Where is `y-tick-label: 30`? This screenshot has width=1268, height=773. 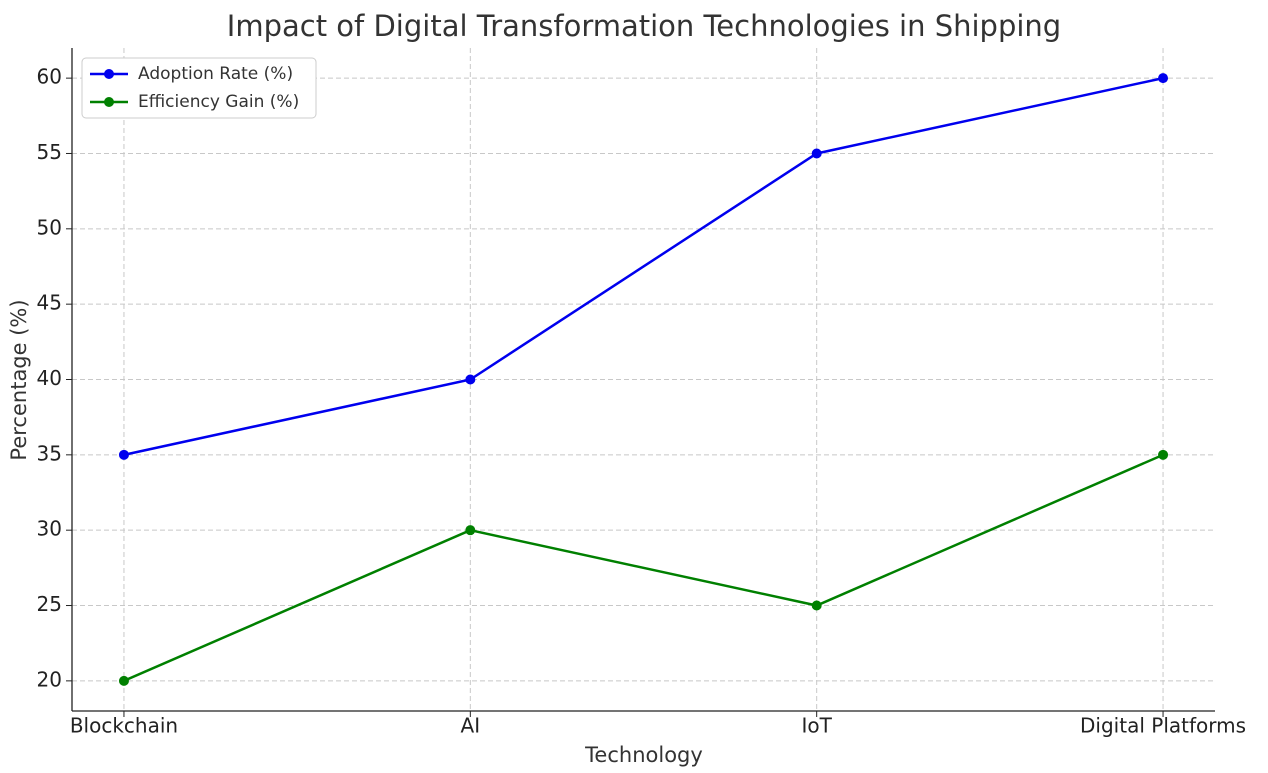 y-tick-label: 30 is located at coordinates (49, 529).